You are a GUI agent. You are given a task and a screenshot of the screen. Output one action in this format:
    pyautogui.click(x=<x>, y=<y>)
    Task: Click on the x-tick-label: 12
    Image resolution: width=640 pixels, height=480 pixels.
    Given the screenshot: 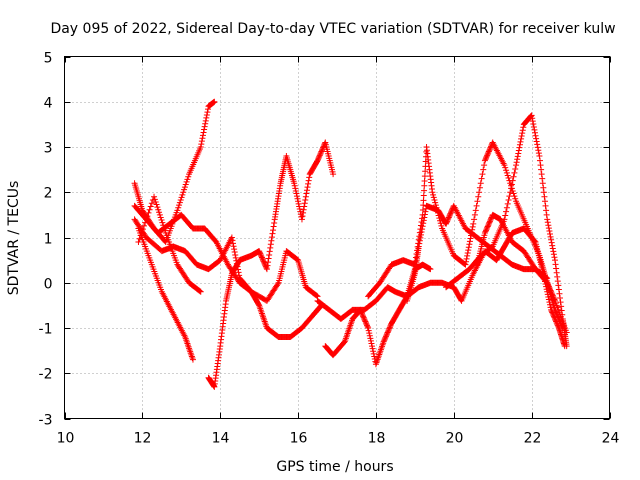 What is the action you would take?
    pyautogui.click(x=143, y=439)
    